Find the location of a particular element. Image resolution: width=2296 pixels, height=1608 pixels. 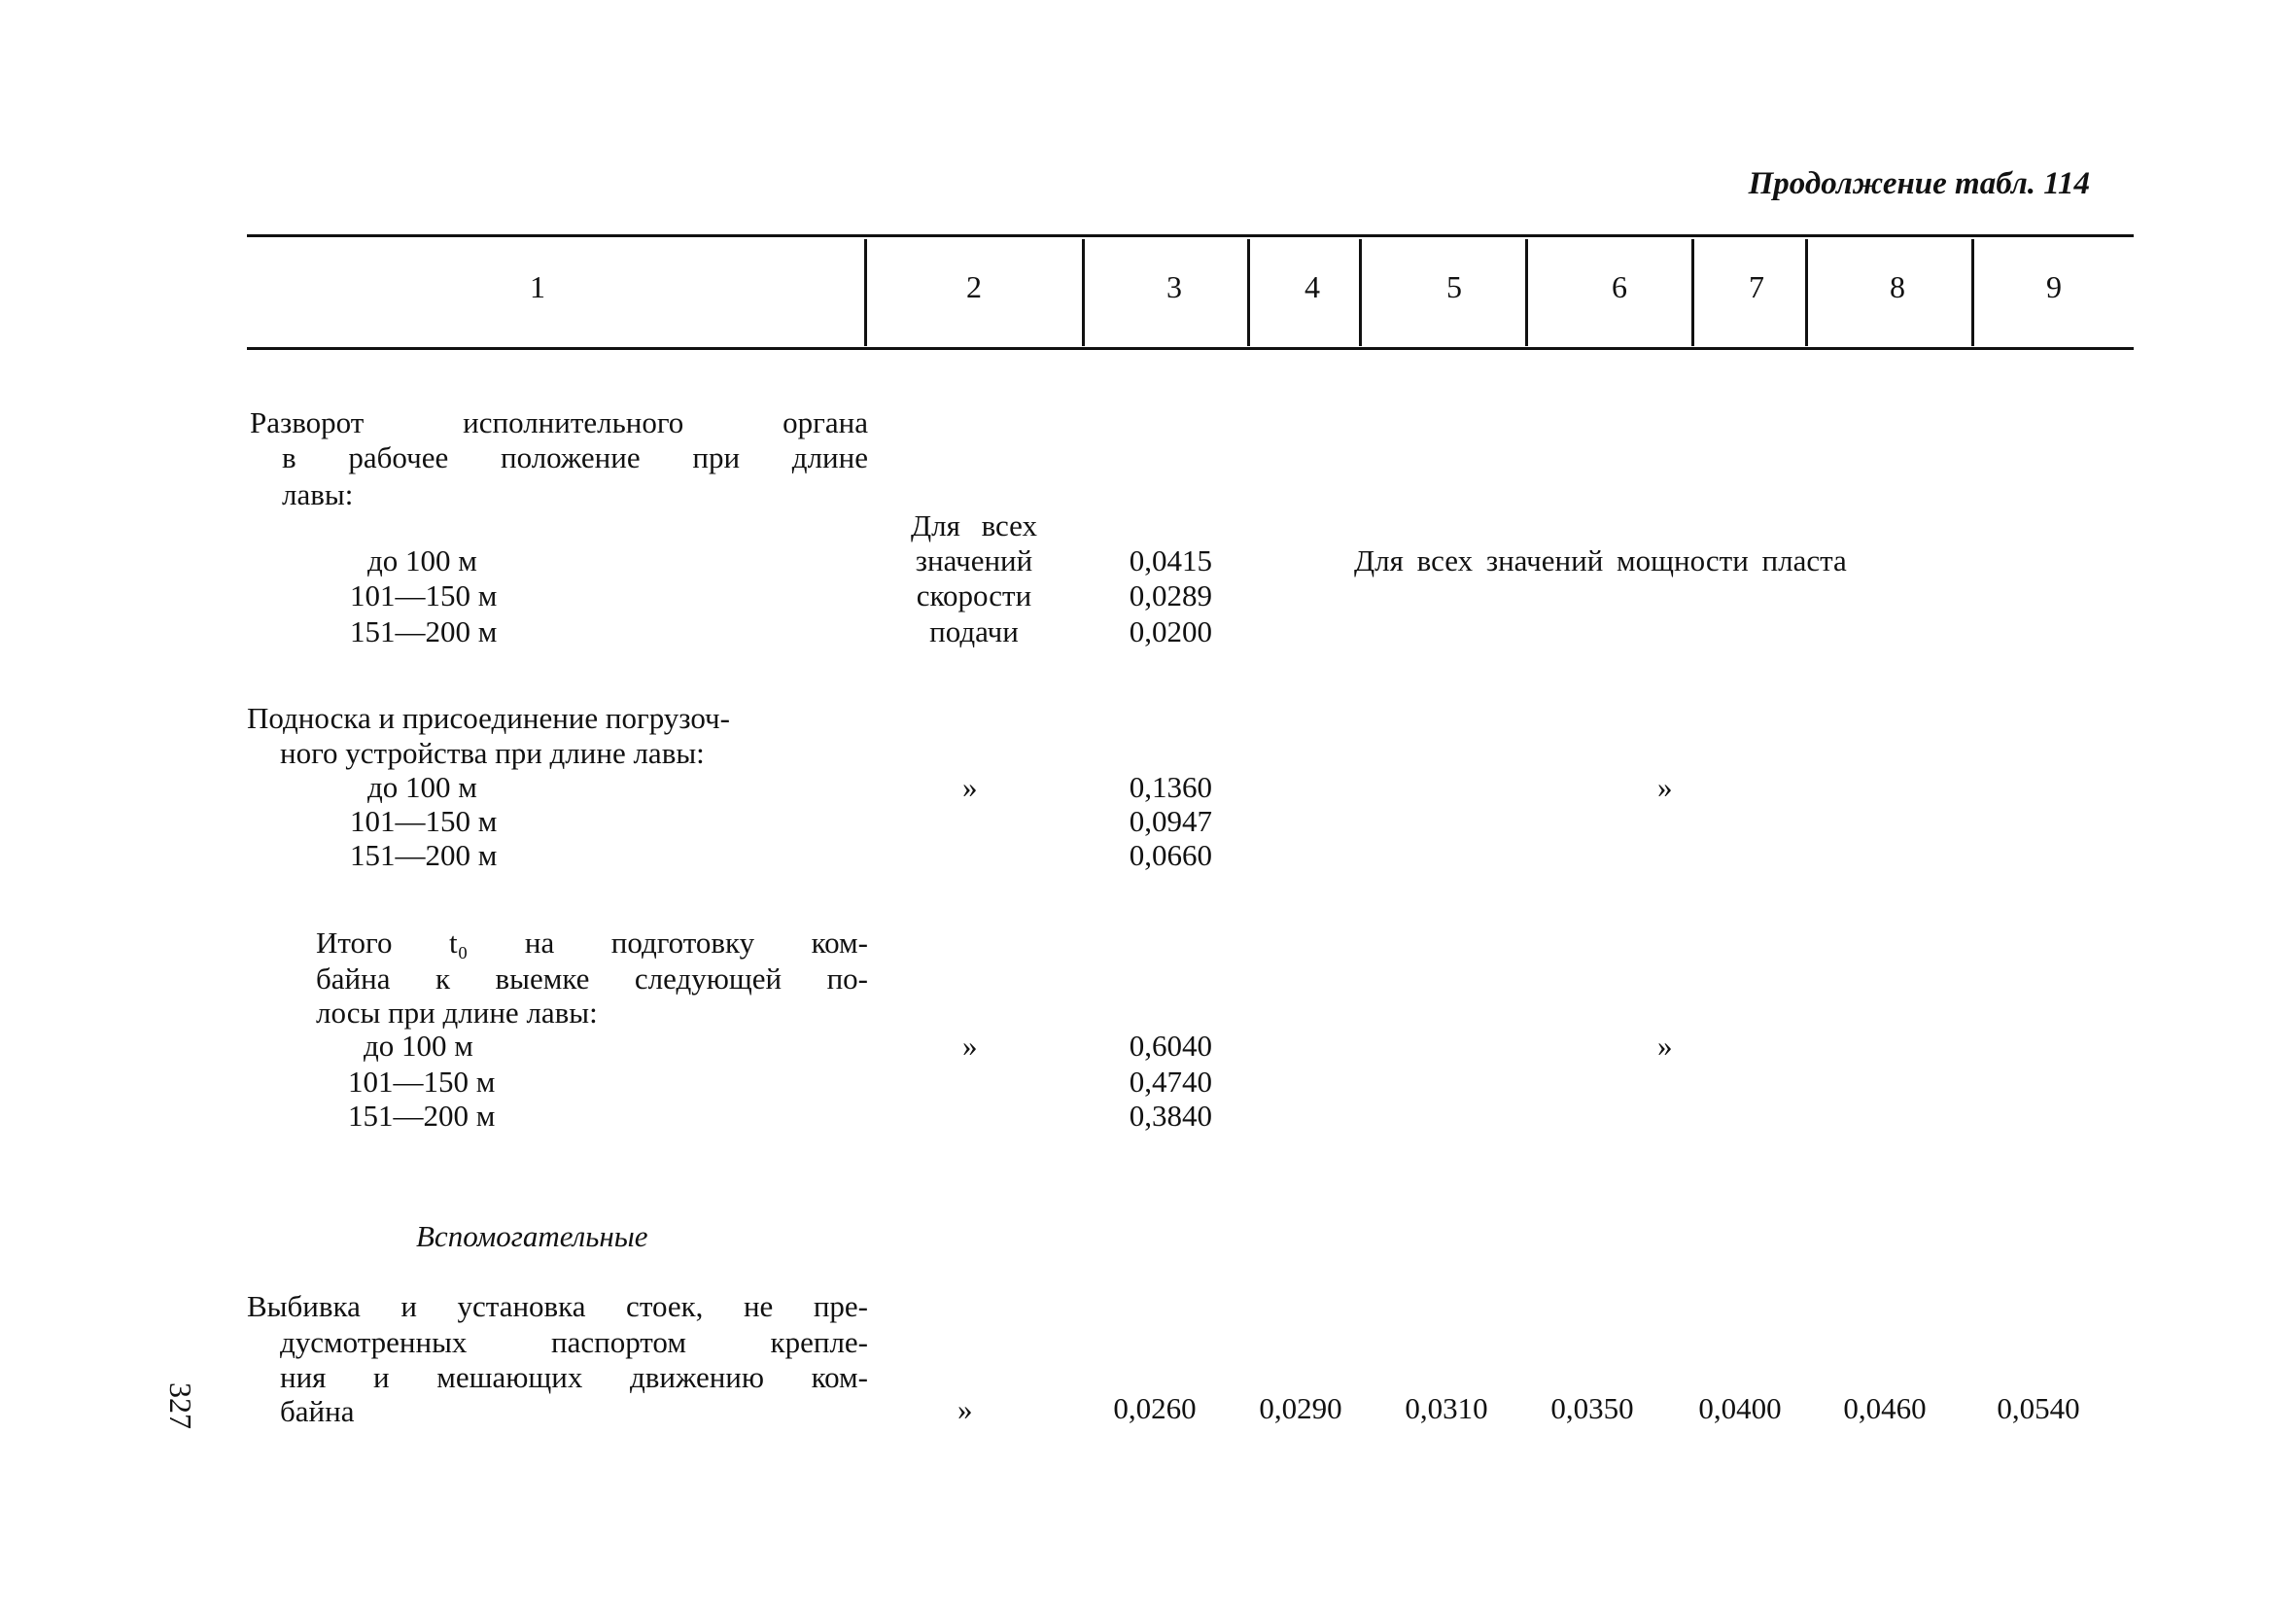

col2-text: значений is located at coordinates (974, 560).